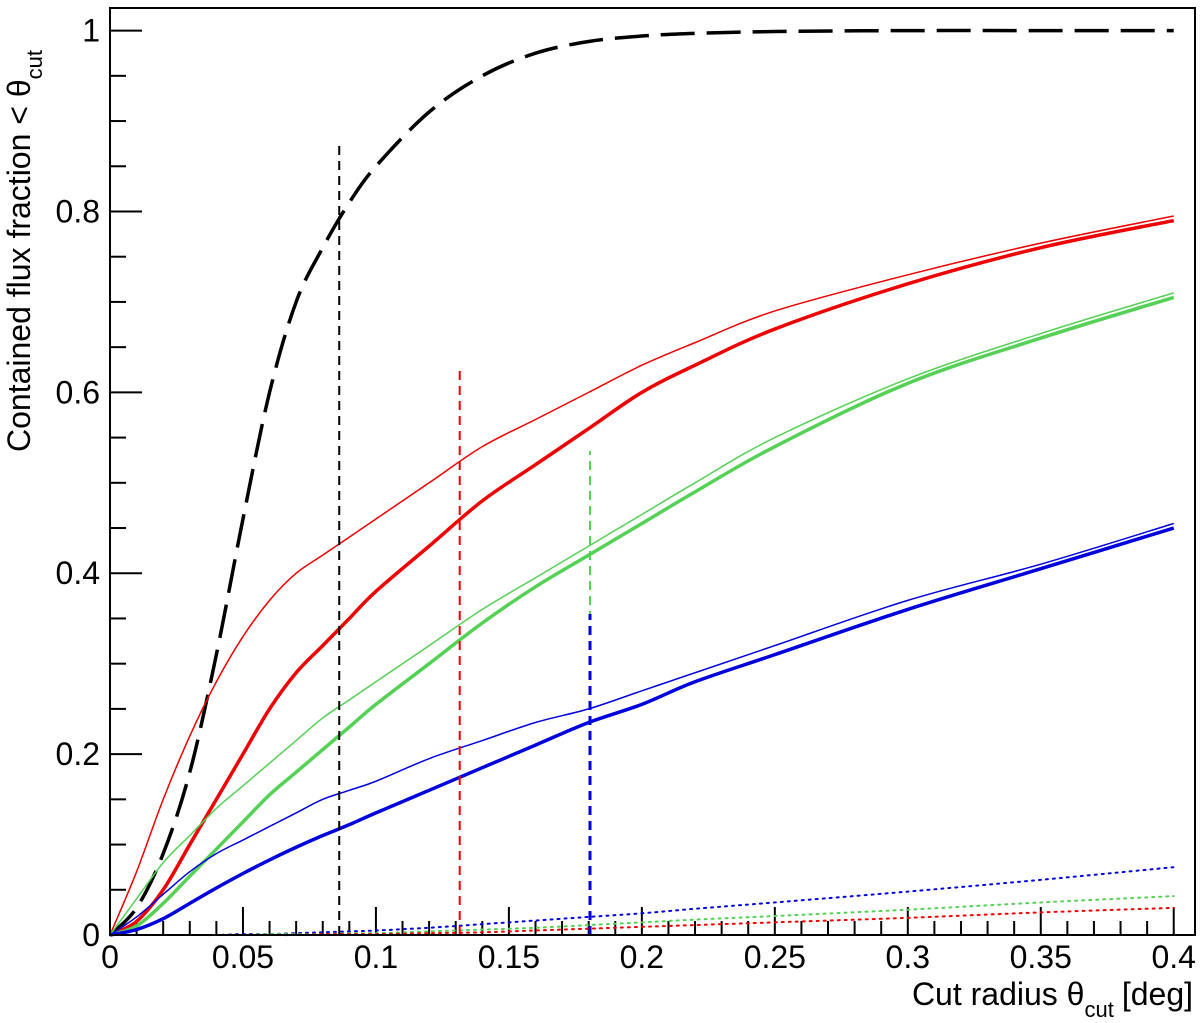 The height and width of the screenshot is (1023, 1200). Describe the element at coordinates (642, 957) in the screenshot. I see `x-tick-label: 0.2` at that location.